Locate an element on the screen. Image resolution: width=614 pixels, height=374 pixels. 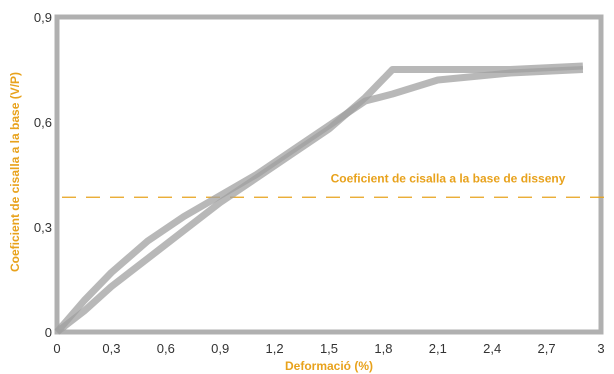
x-tick-label: 0,3 is located at coordinates (111, 348).